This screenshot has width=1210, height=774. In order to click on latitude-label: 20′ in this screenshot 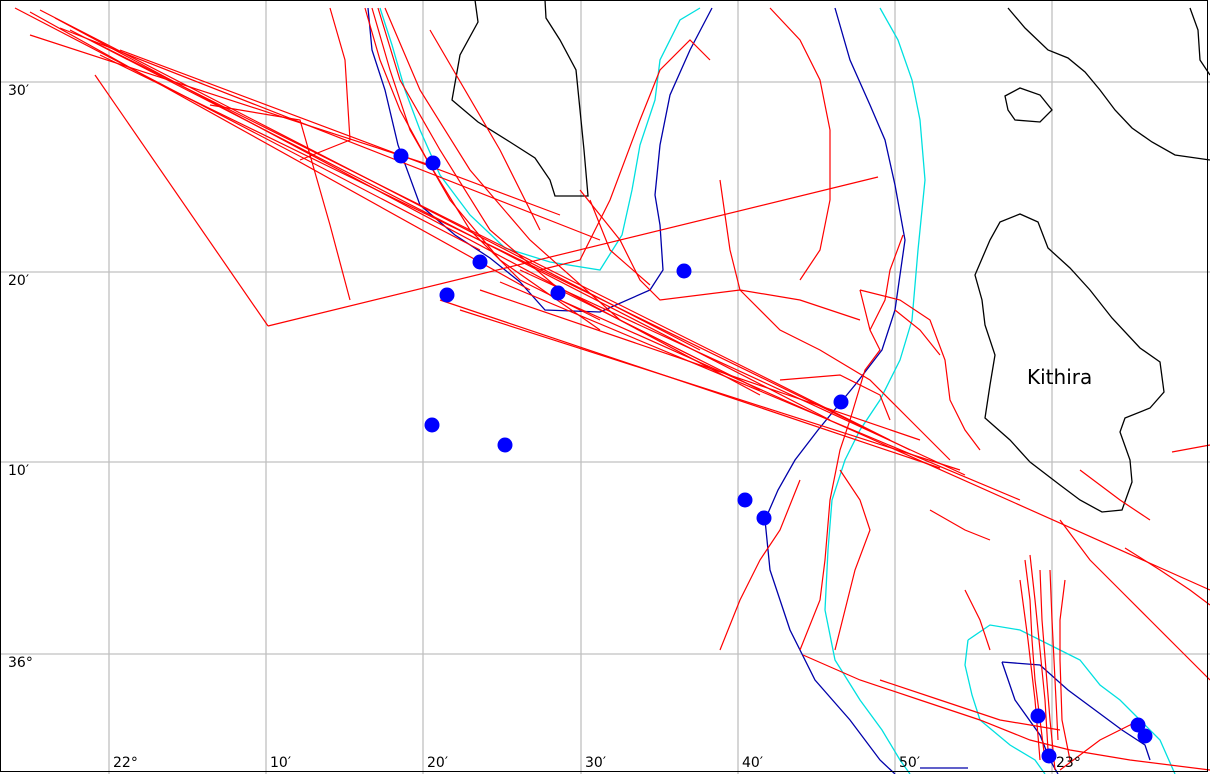, I will do `click(18, 281)`.